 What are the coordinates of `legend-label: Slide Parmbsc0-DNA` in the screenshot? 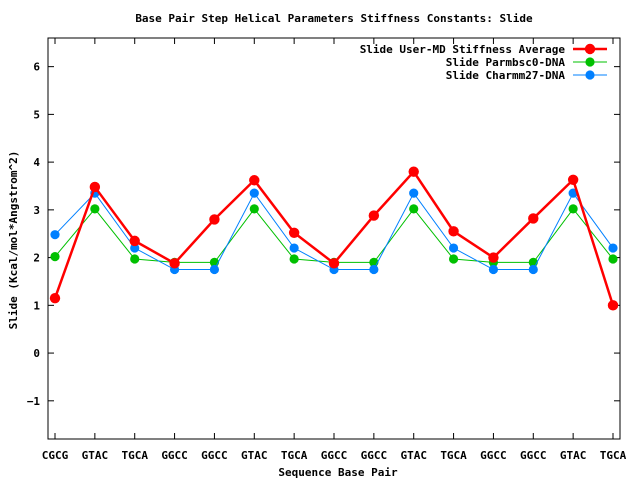 It's located at (506, 62).